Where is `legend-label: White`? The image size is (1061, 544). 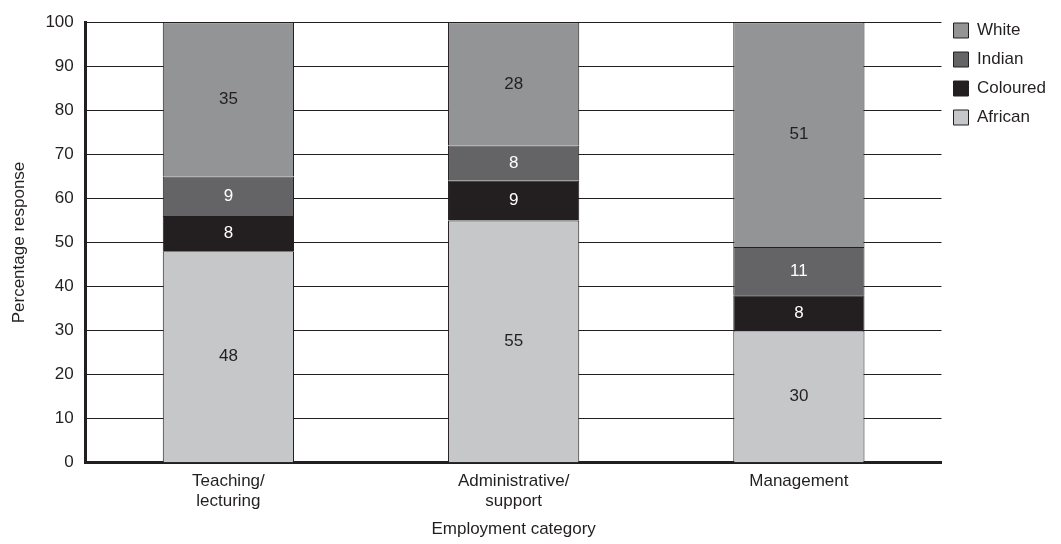
legend-label: White is located at coordinates (999, 30).